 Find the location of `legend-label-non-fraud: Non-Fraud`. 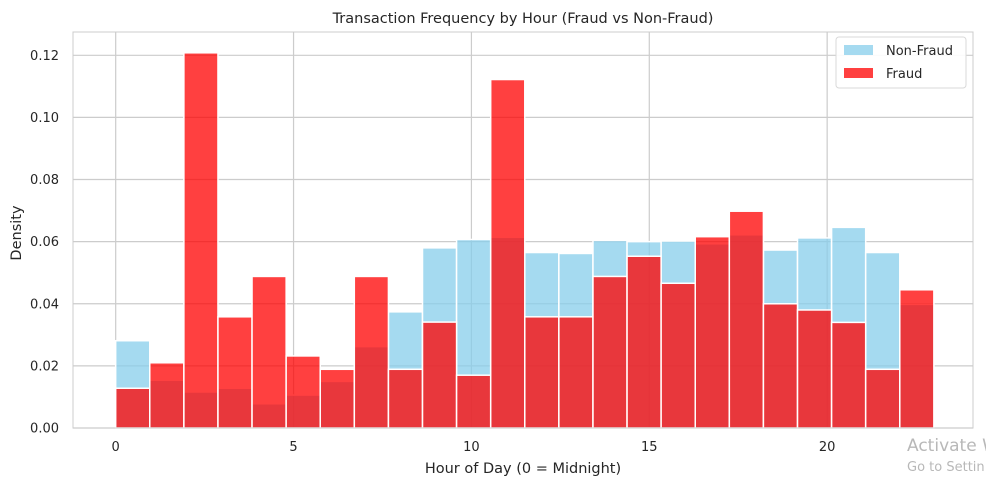

legend-label-non-fraud: Non-Fraud is located at coordinates (919, 51).